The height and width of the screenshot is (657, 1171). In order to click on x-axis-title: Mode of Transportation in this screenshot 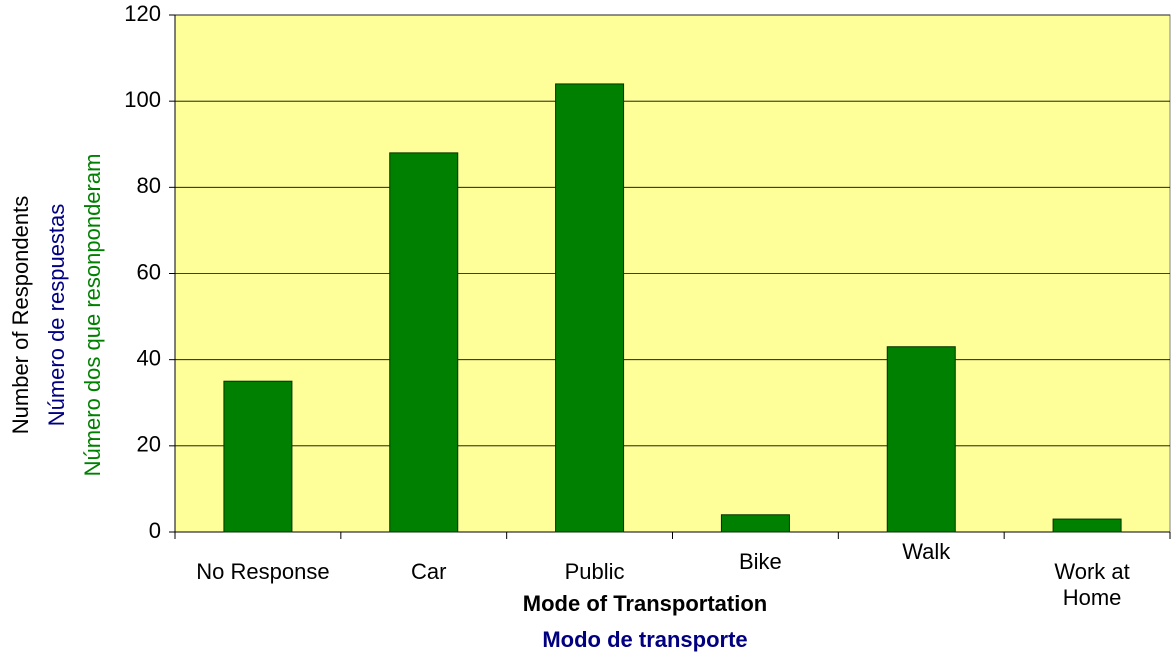, I will do `click(645, 603)`.